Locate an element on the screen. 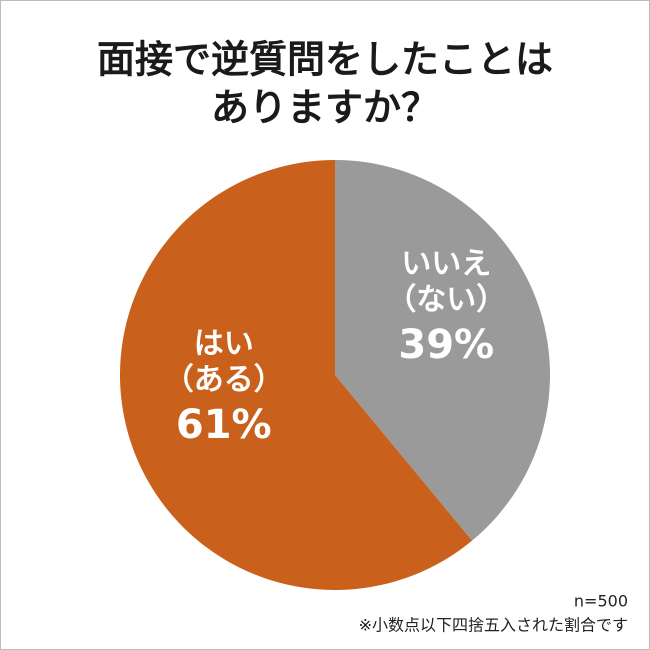 This screenshot has width=650, height=650. sample-size: n=500 is located at coordinates (601, 601).